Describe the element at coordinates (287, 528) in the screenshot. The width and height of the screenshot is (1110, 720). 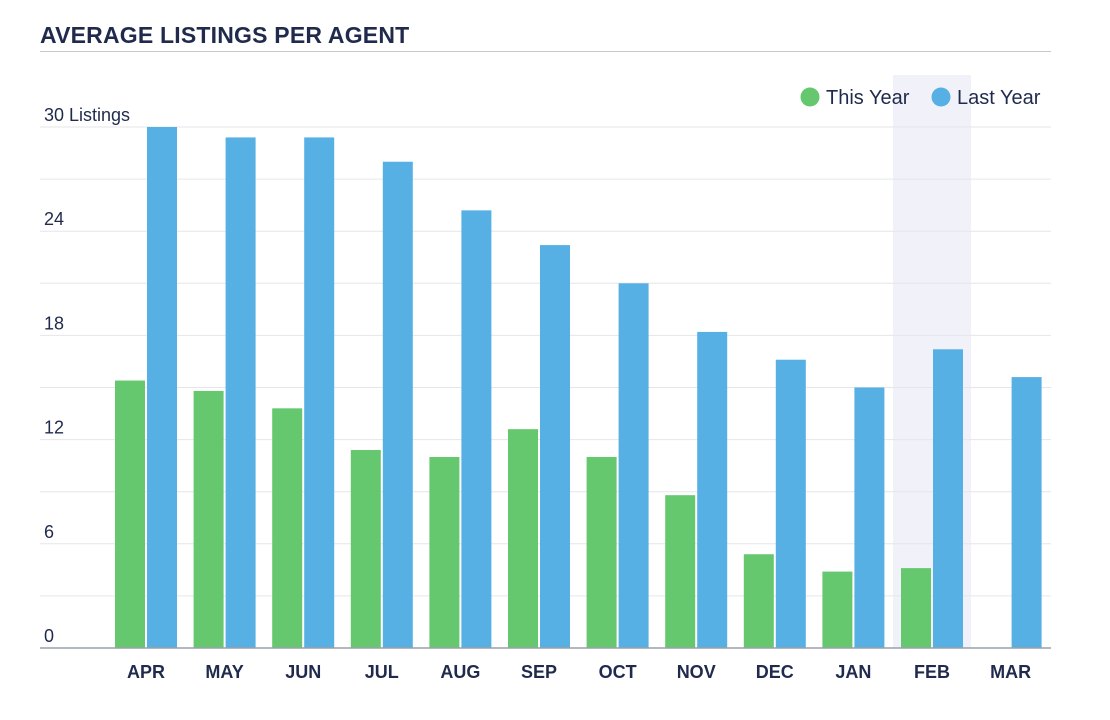
I see `bar-this-year-jun` at that location.